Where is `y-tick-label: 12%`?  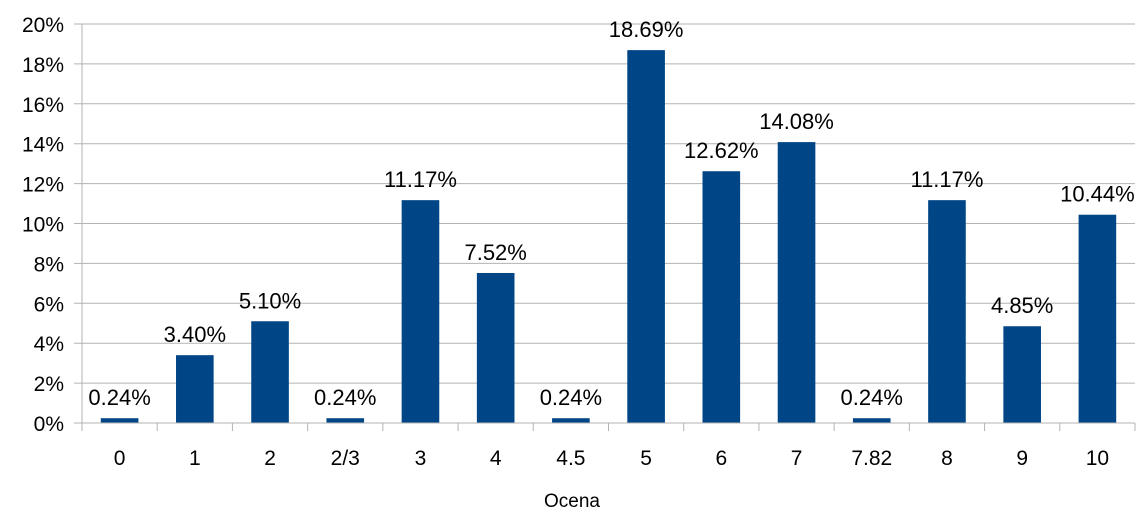 y-tick-label: 12% is located at coordinates (43, 185).